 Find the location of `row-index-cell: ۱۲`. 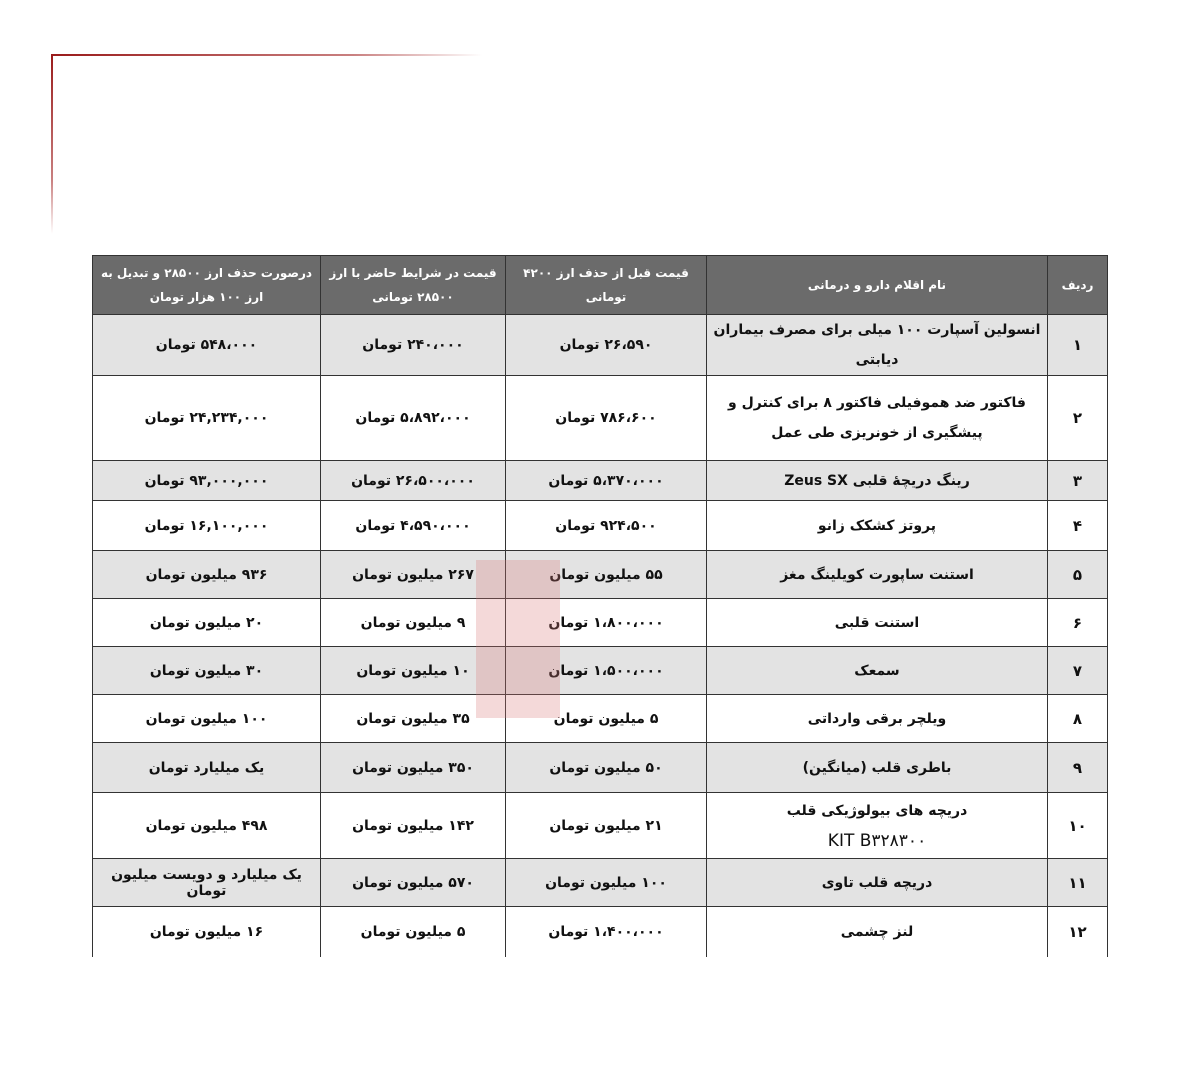

row-index-cell: ۱۲ is located at coordinates (1077, 931).